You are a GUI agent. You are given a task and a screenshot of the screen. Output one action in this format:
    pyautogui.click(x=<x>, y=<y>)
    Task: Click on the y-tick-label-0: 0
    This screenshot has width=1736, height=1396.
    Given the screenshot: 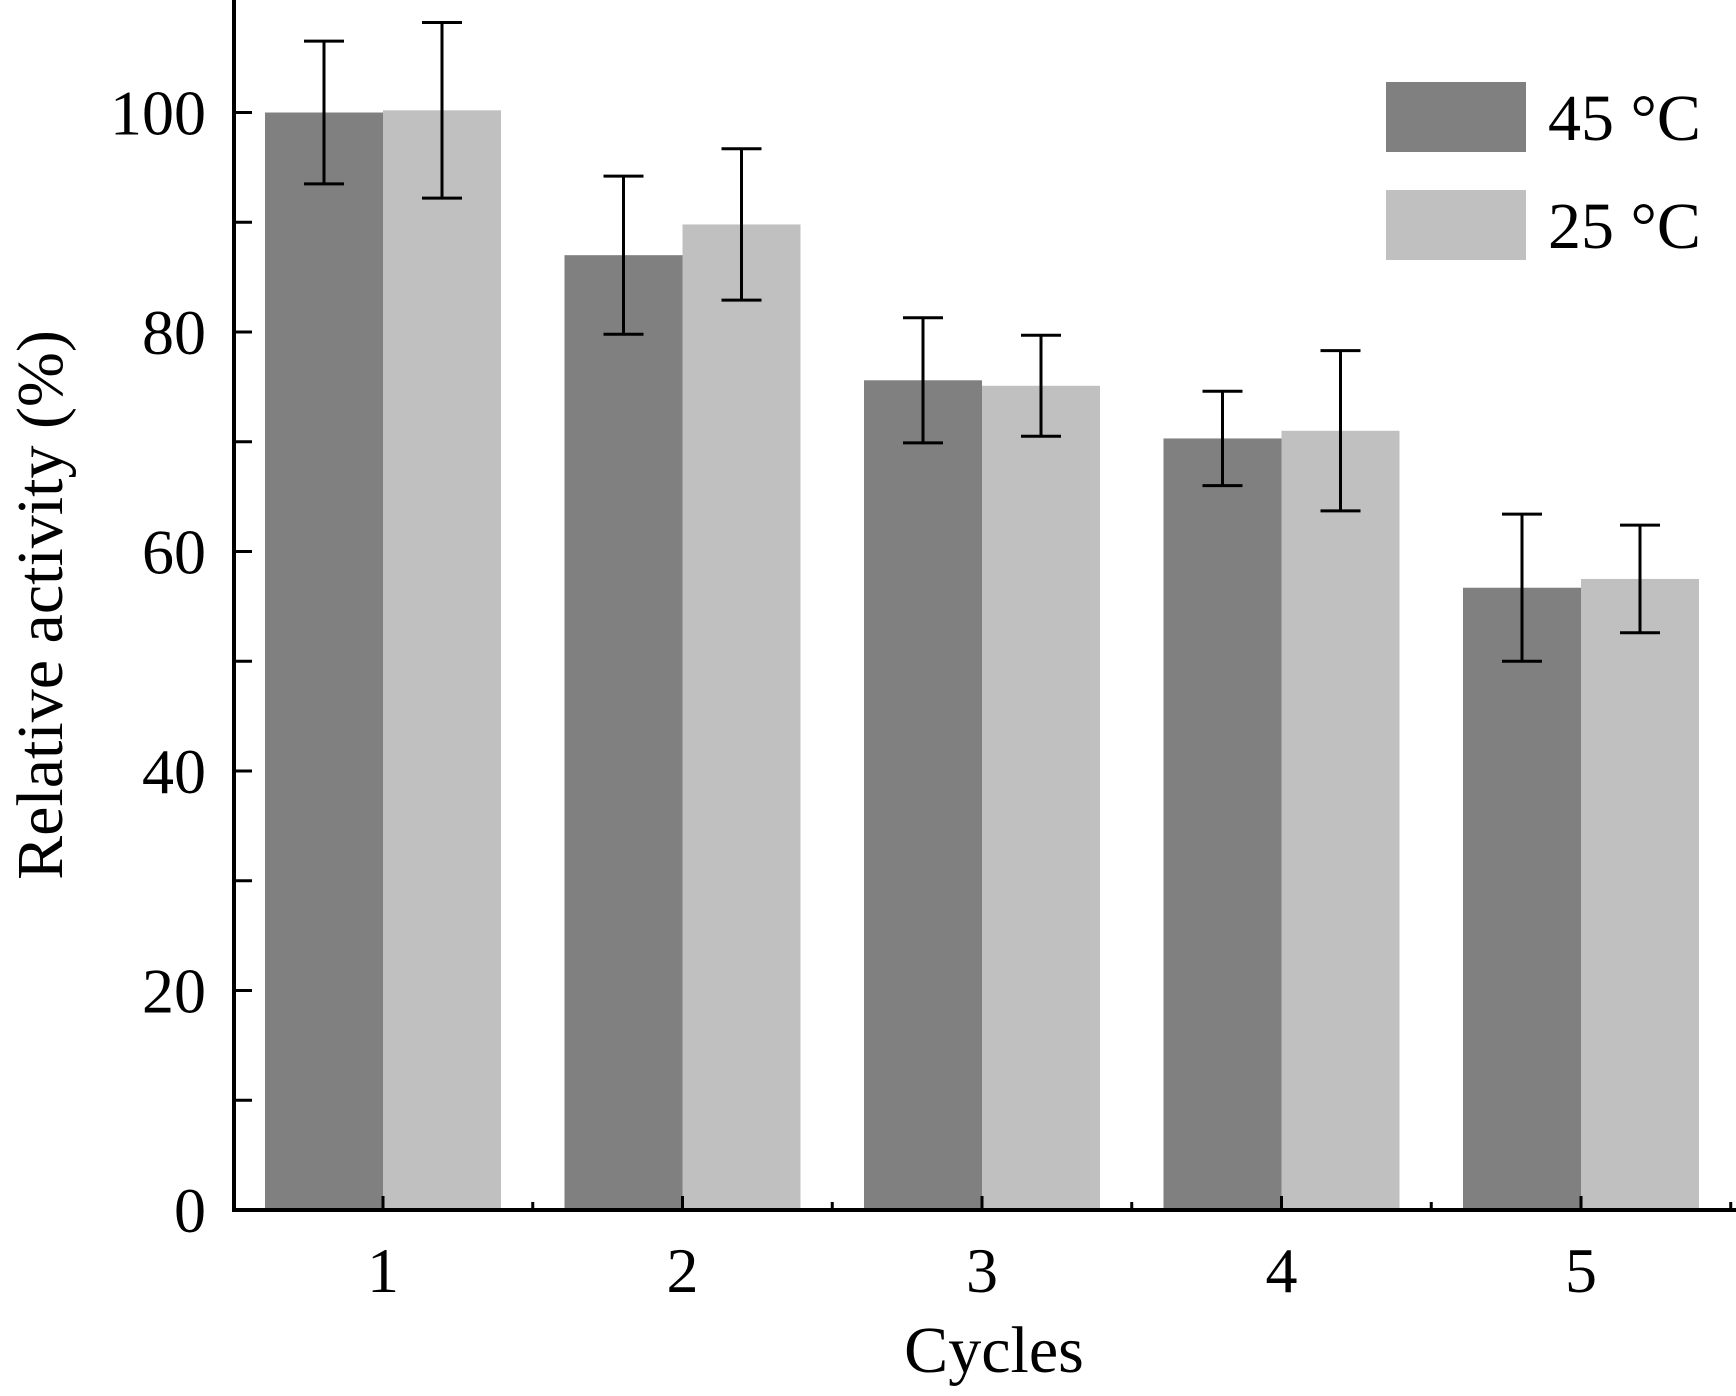 What is the action you would take?
    pyautogui.click(x=190, y=1210)
    